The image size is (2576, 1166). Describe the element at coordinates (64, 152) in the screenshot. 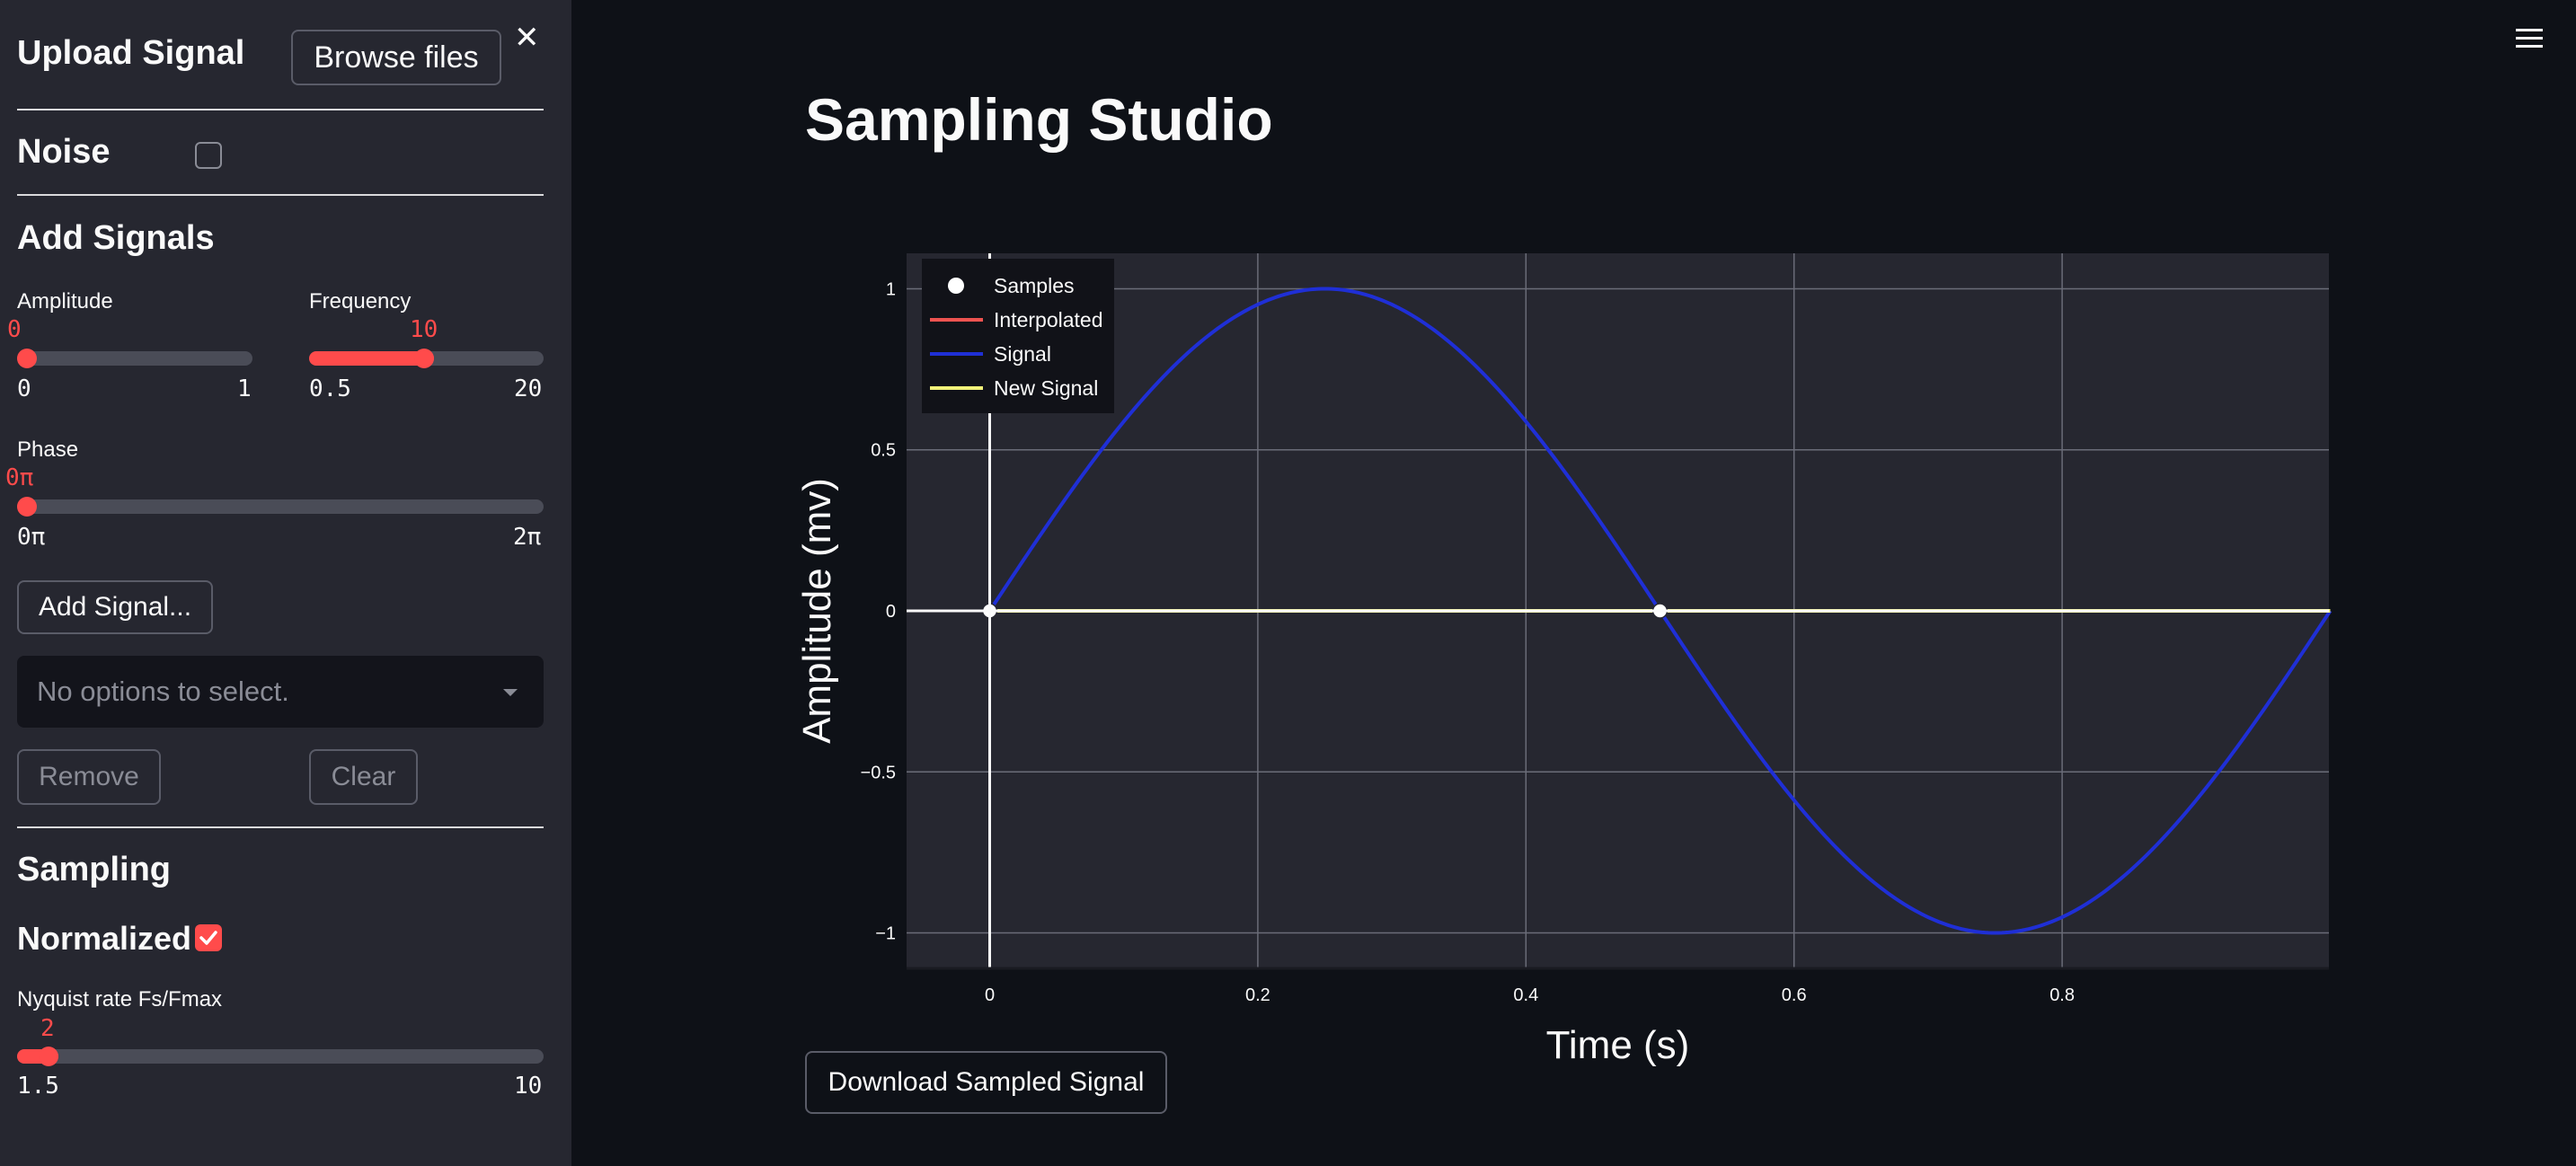

I see `noise-title: Noise` at that location.